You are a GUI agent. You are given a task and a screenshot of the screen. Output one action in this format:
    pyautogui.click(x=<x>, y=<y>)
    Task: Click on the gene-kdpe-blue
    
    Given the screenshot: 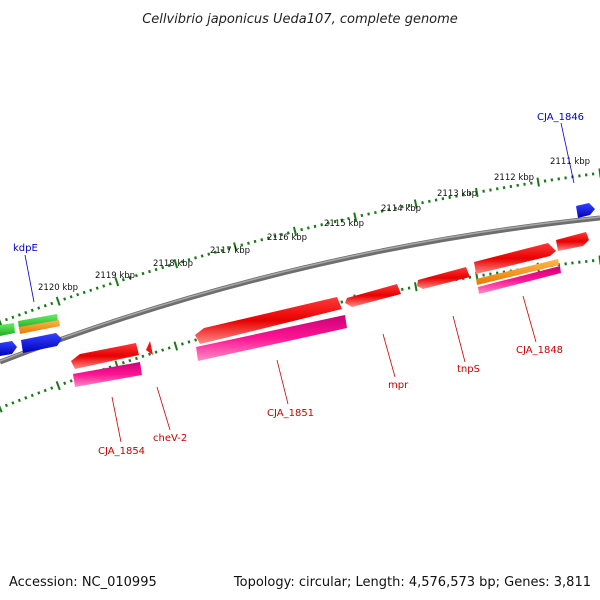 What is the action you would take?
    pyautogui.click(x=41, y=343)
    